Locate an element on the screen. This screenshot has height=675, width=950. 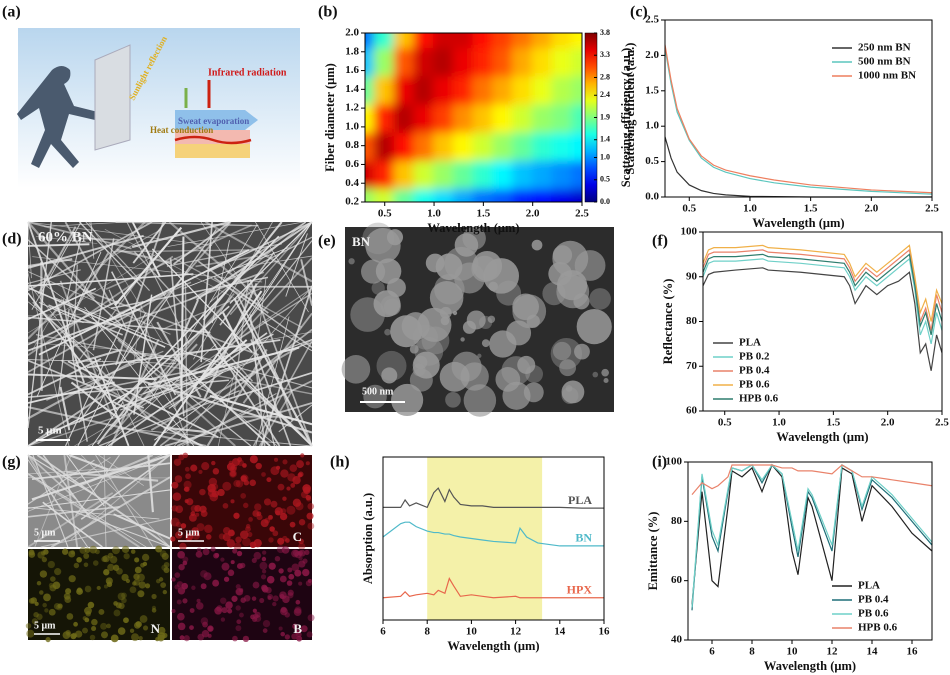
highlight-band is located at coordinates (485, 538).